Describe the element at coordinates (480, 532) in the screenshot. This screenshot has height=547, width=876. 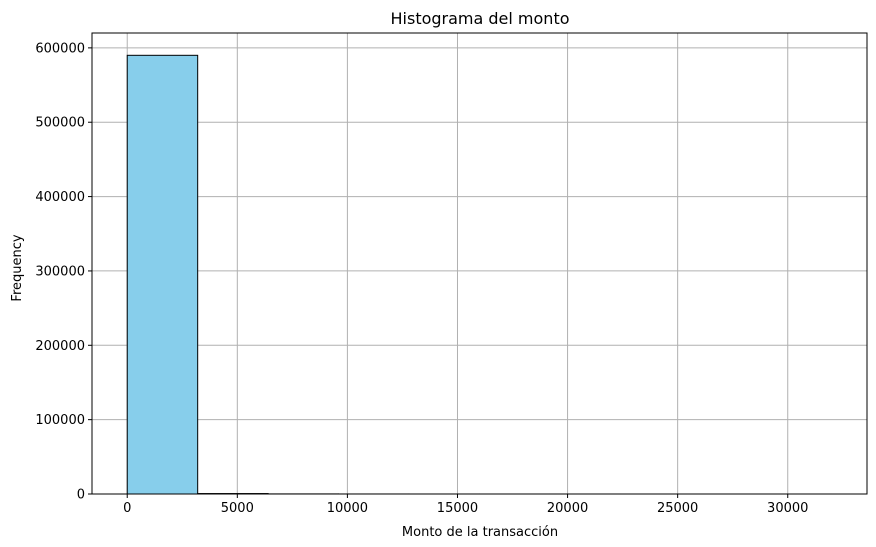
I see `x-axis-label: Monto de la transacción` at that location.